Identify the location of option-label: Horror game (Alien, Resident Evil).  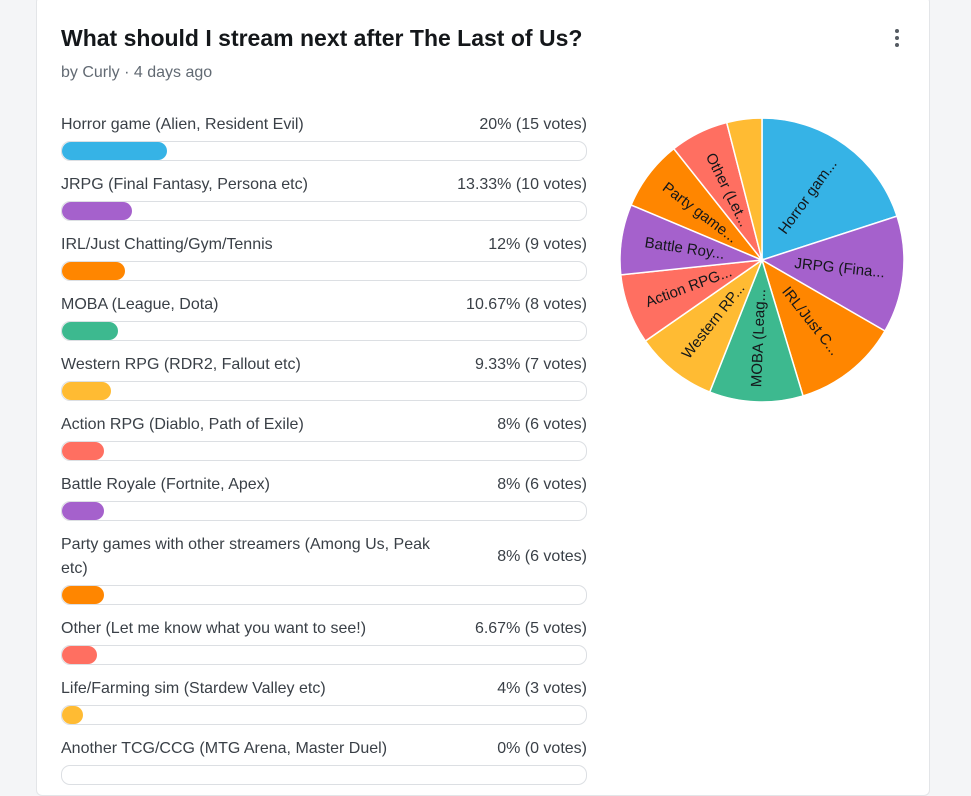
(182, 124).